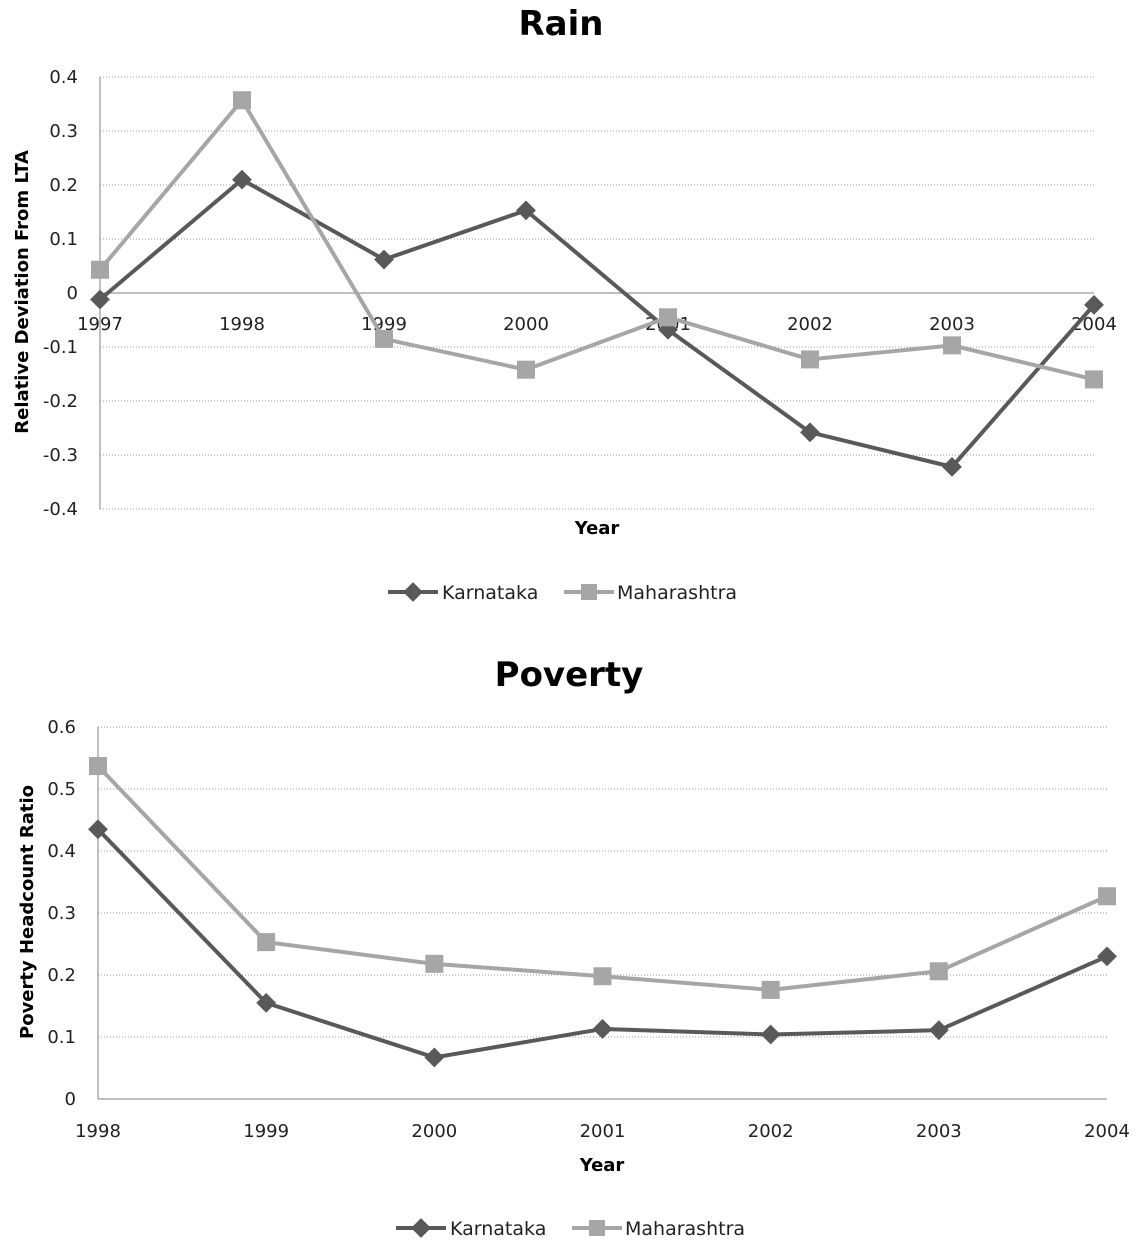  I want to click on rain-x-axis-title: Year, so click(597, 528).